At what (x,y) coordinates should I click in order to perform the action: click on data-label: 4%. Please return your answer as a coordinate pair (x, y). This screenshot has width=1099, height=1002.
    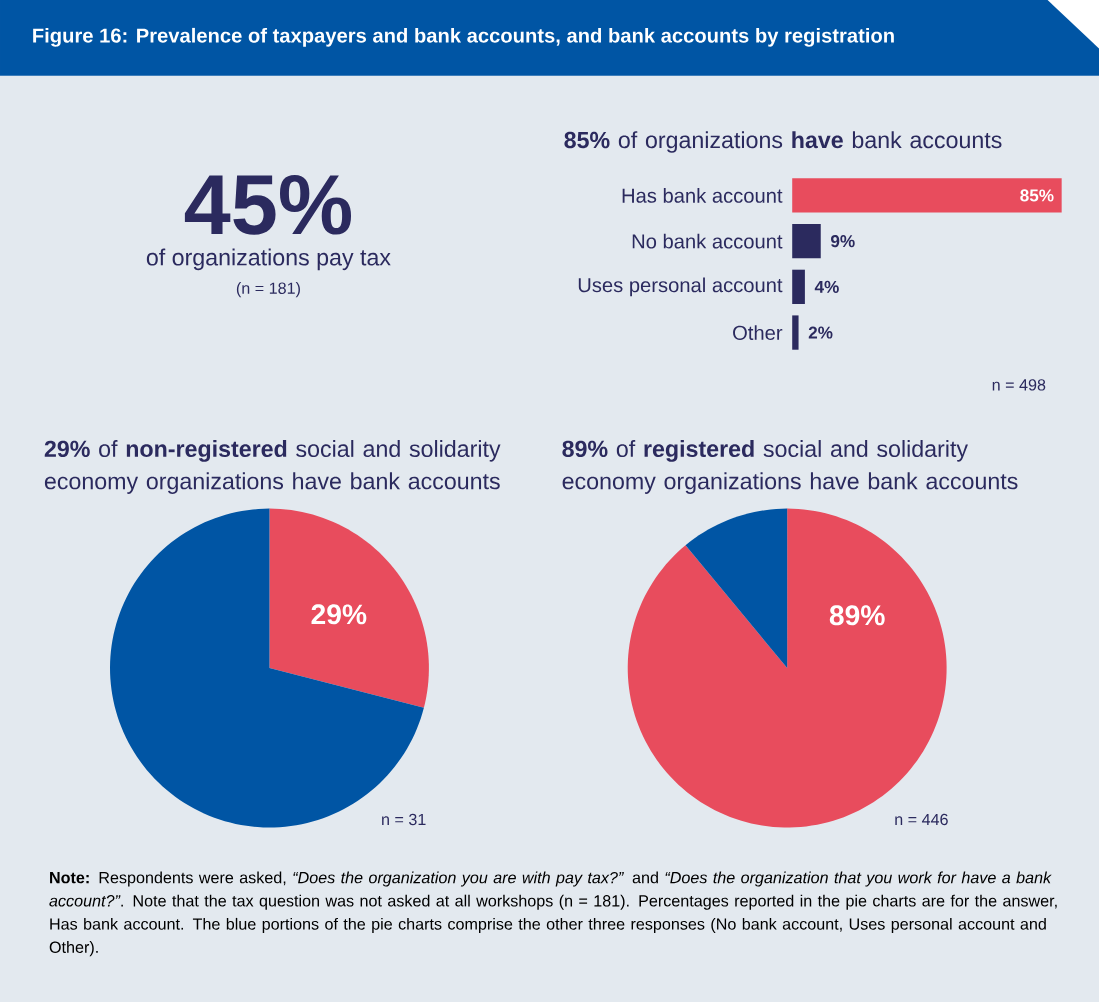
    Looking at the image, I should click on (826, 286).